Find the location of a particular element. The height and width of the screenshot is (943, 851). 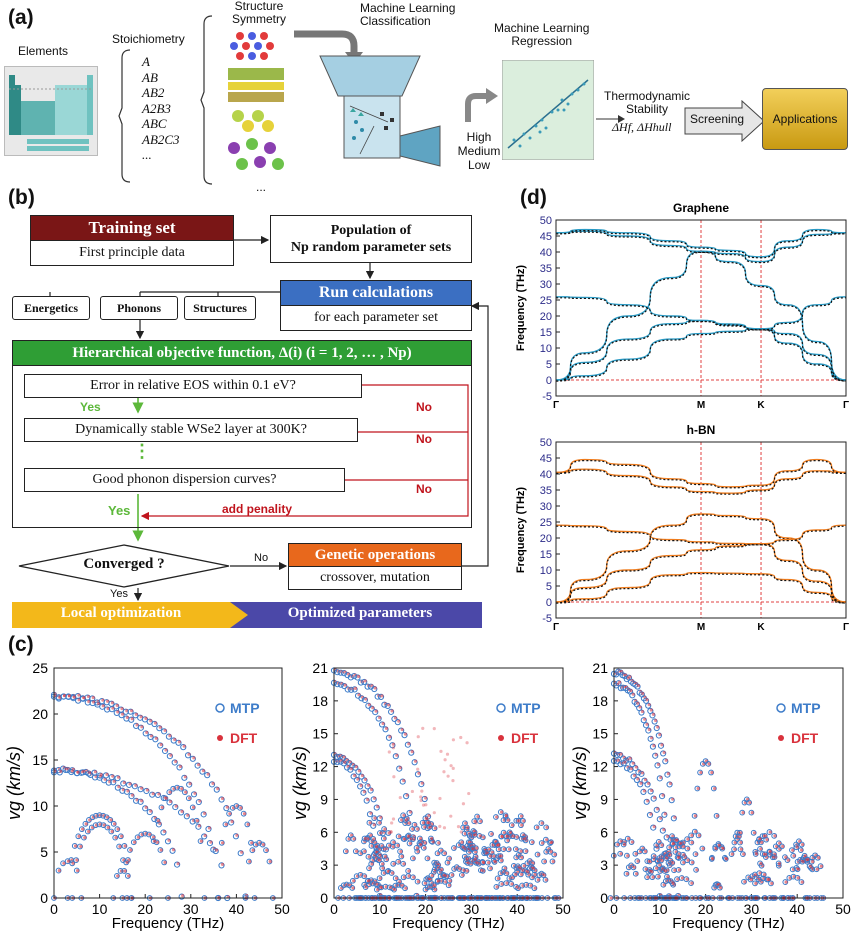

genetic-operations-sub: crossover, mutation is located at coordinates (375, 577).